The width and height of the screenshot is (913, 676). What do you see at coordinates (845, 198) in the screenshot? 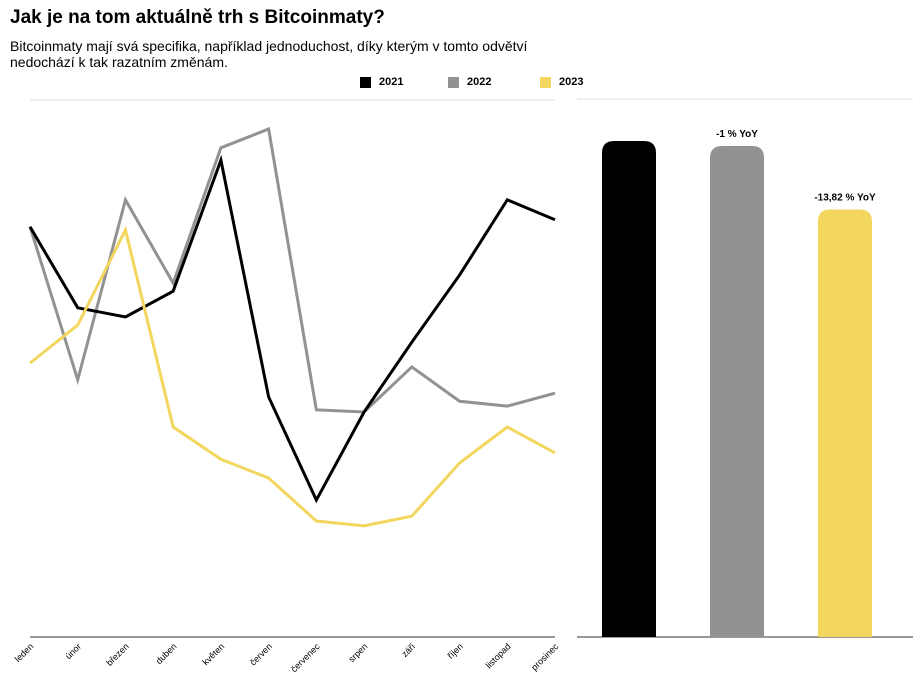
I see `bar-data-label: -13,82 % YoY` at bounding box center [845, 198].